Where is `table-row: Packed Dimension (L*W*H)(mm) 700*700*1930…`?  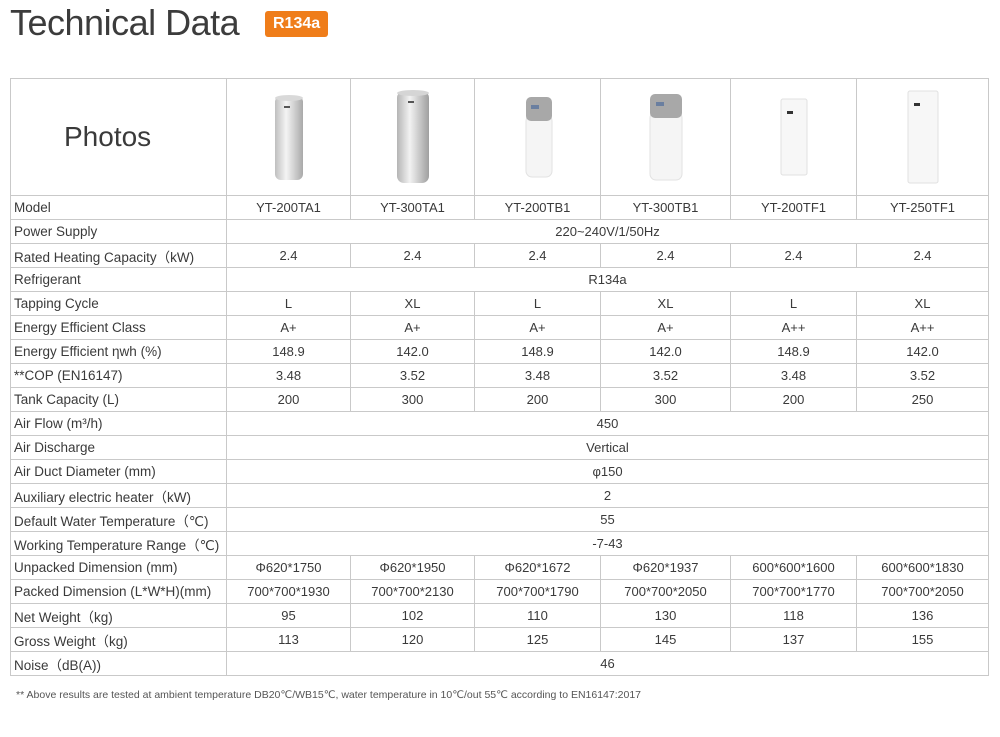 table-row: Packed Dimension (L*W*H)(mm) 700*700*1930… is located at coordinates (499, 591).